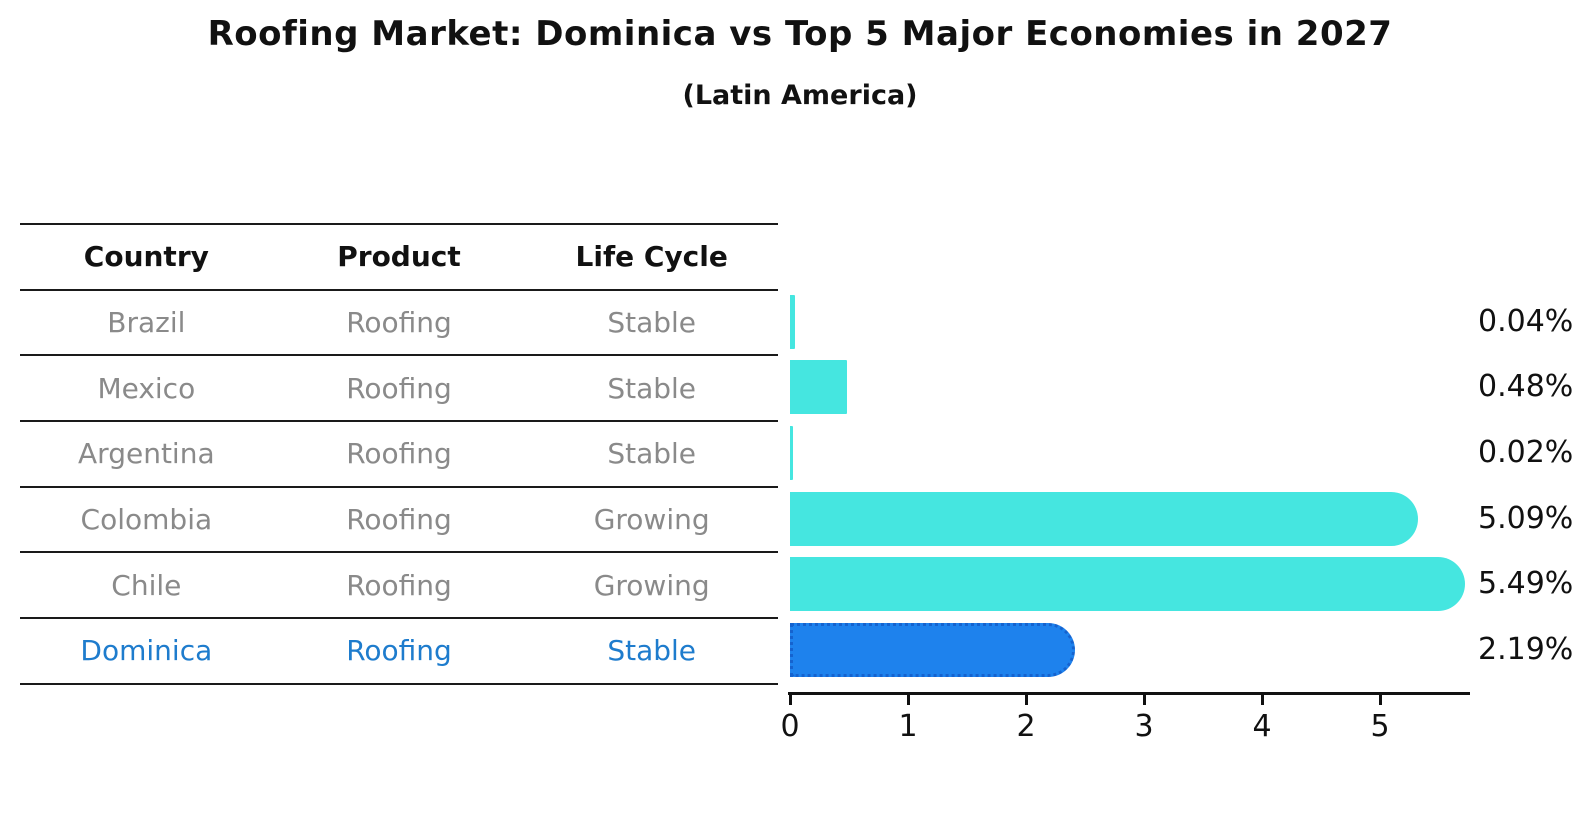 The height and width of the screenshot is (823, 1586). Describe the element at coordinates (792, 321) in the screenshot. I see `bar-brazil` at that location.